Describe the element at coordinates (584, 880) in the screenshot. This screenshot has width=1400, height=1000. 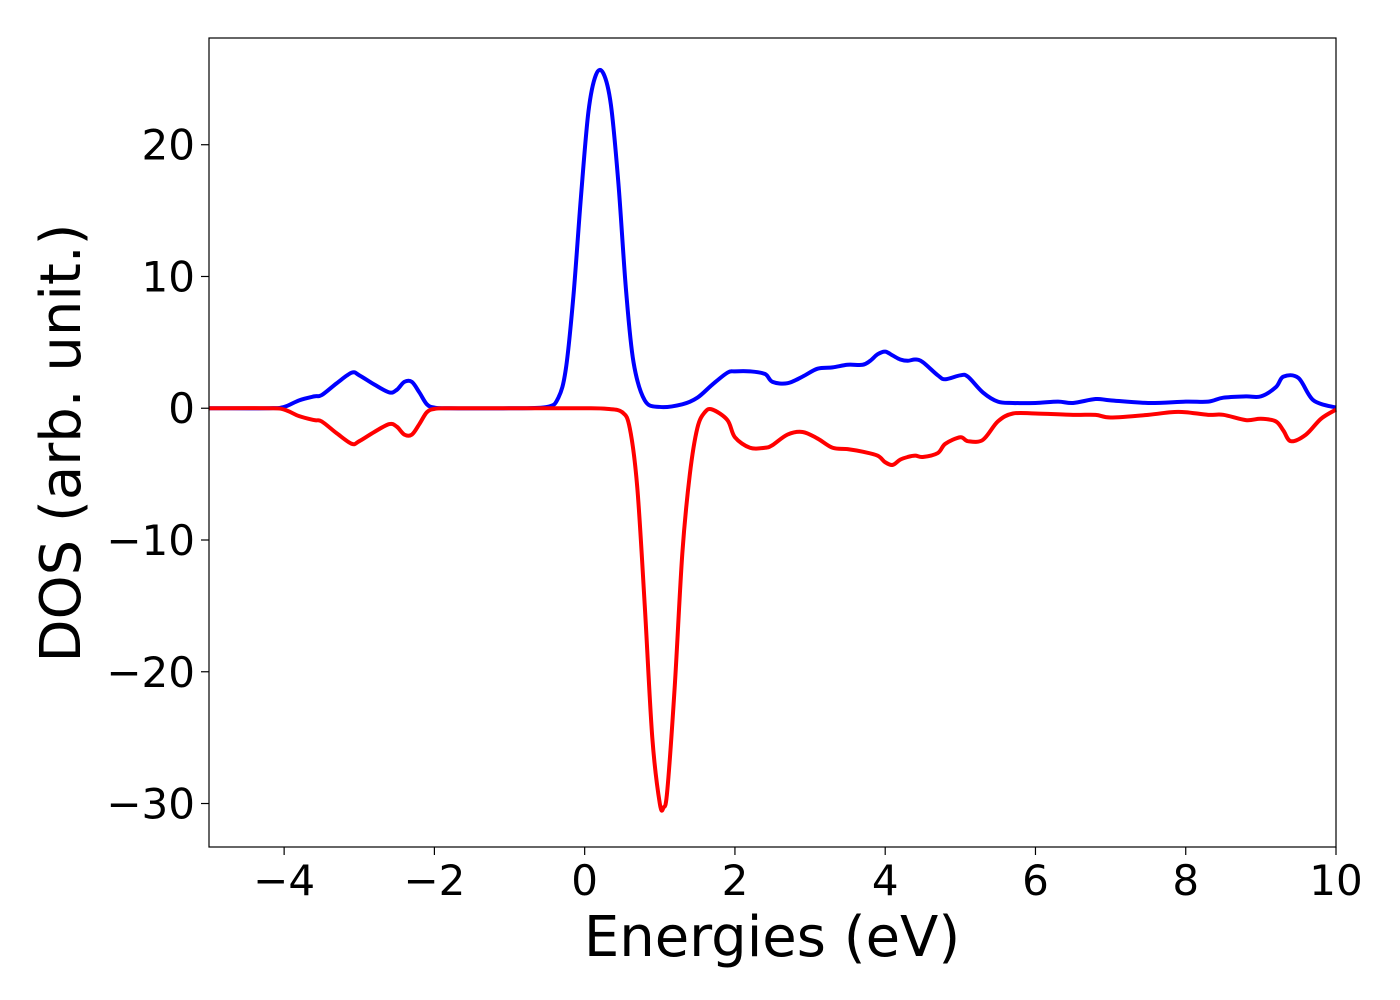
I see `x-tick-label: 0` at that location.